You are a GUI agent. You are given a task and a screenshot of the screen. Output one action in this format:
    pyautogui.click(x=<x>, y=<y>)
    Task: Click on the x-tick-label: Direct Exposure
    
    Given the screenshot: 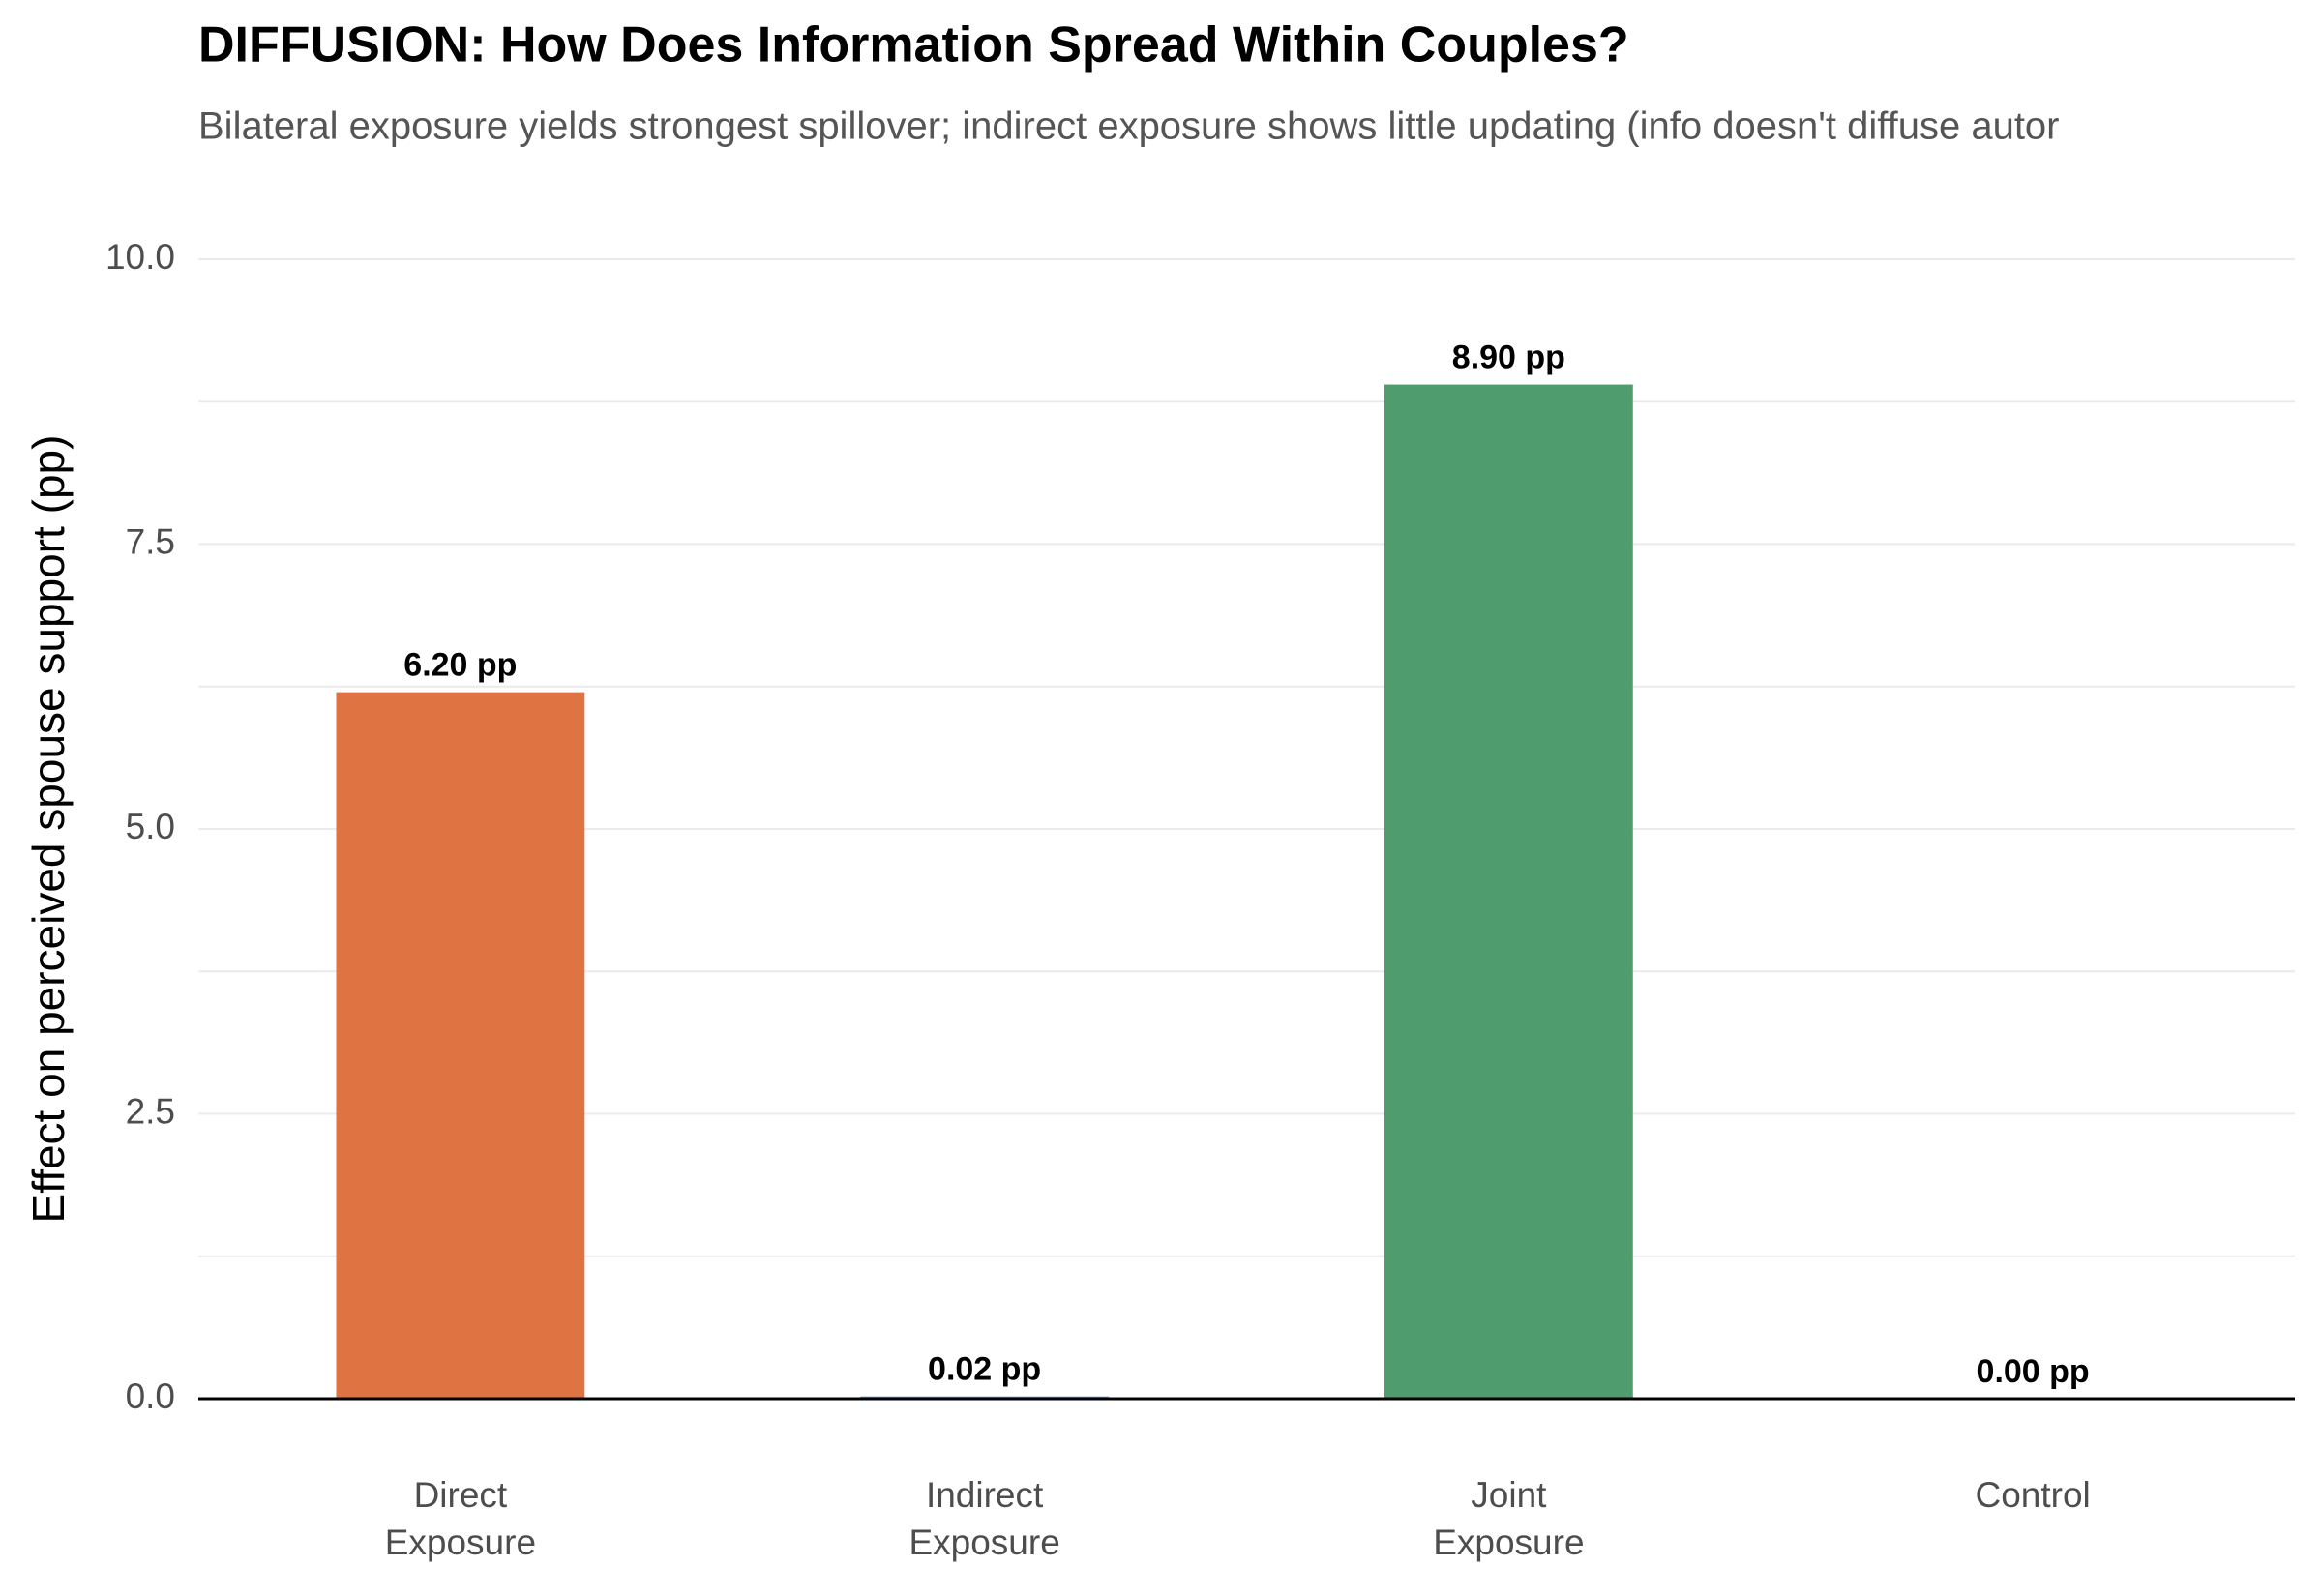 What is the action you would take?
    pyautogui.click(x=460, y=1518)
    